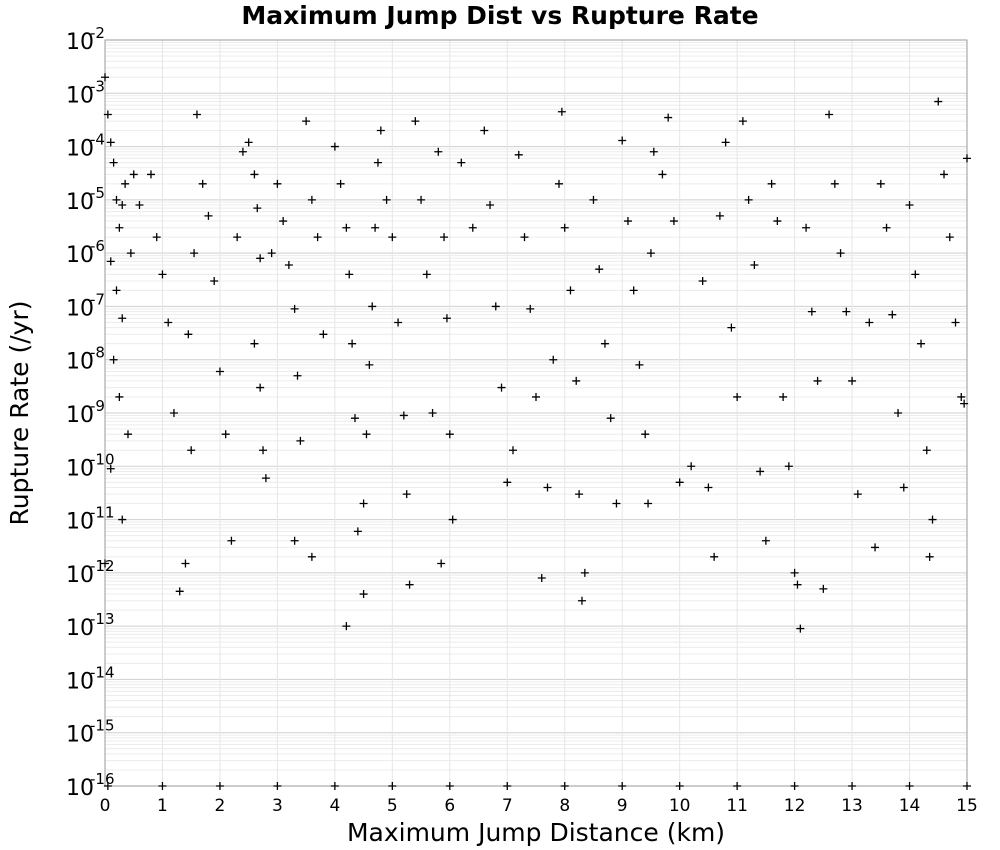 This screenshot has height=850, width=1000. I want to click on x-tick-label: 4, so click(334, 806).